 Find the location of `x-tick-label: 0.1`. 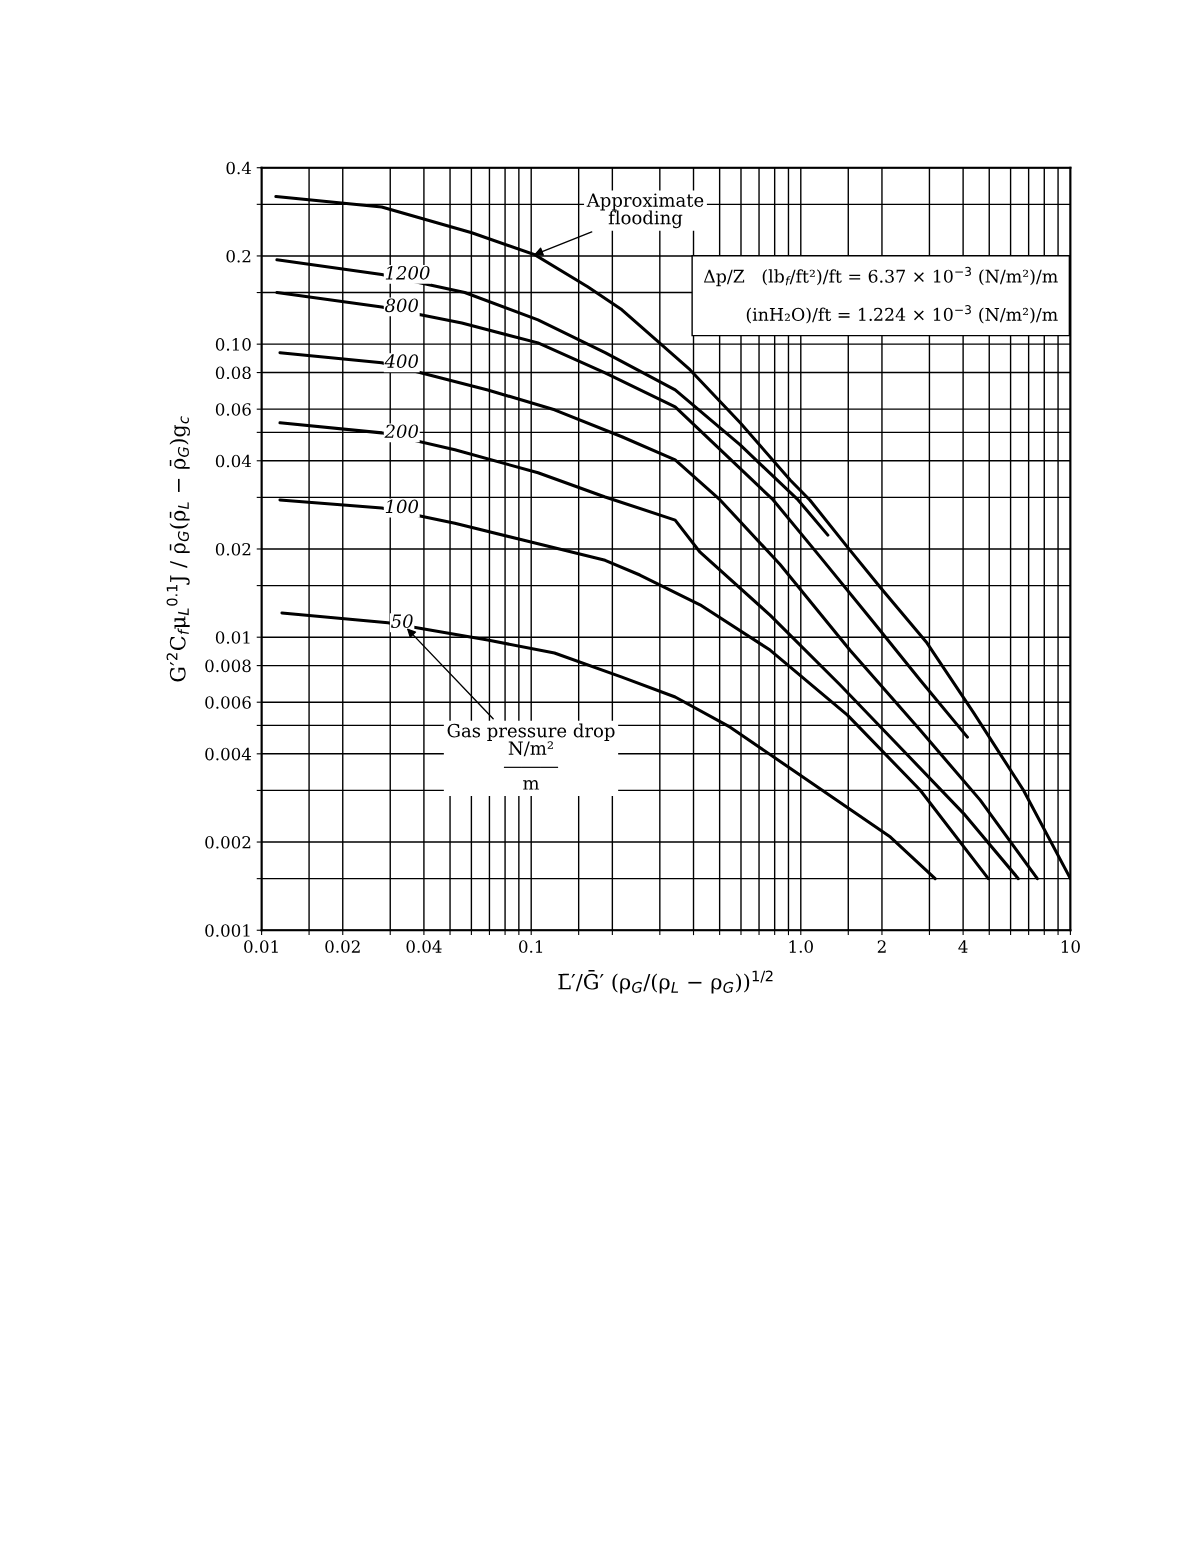

x-tick-label: 0.1 is located at coordinates (531, 946).